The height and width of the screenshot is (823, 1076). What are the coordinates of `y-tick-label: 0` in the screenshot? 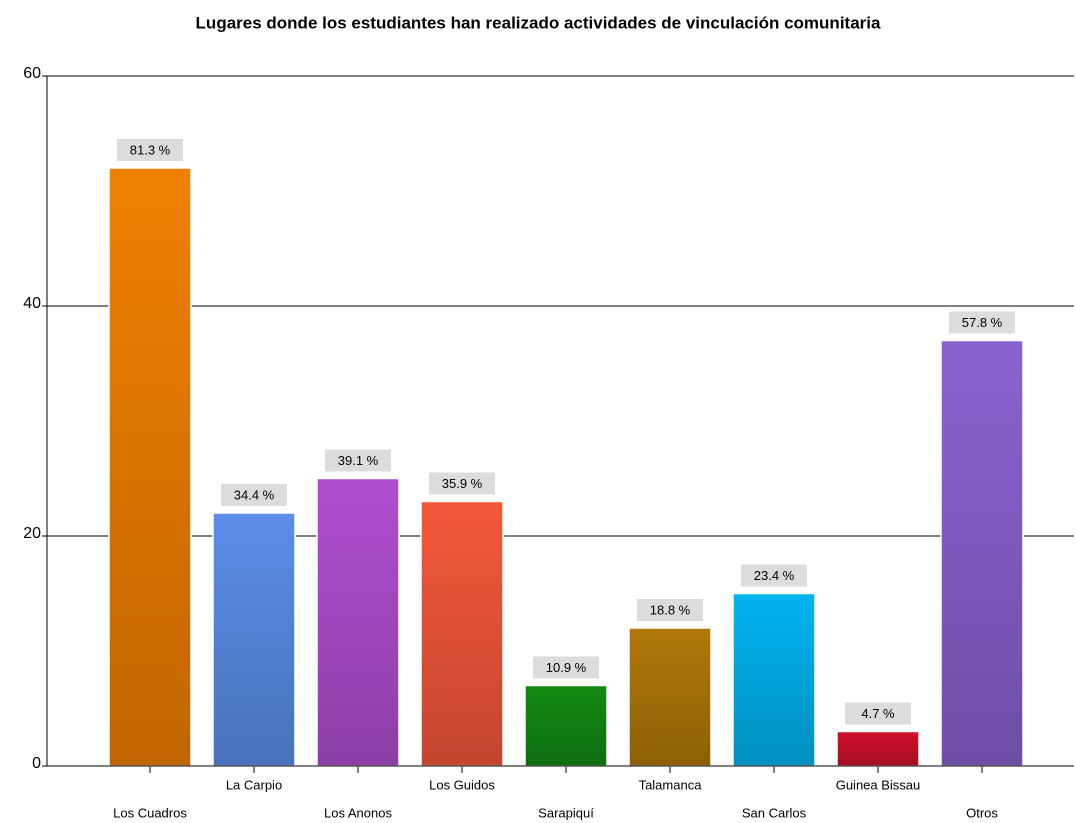 It's located at (36, 763).